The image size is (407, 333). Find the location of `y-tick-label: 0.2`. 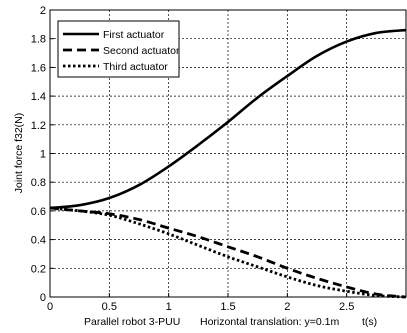

y-tick-label: 0.2 is located at coordinates (38, 269).